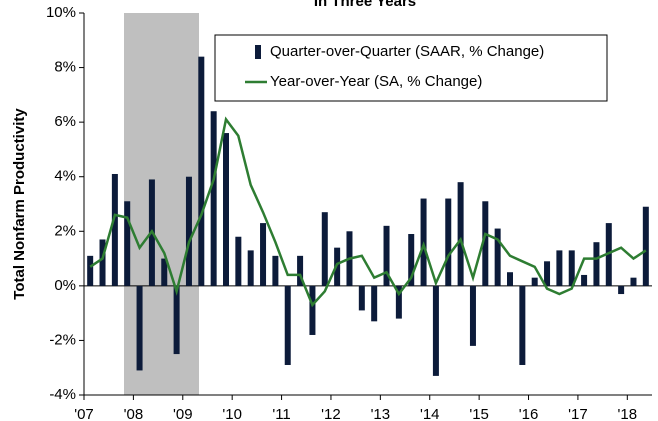 The image size is (658, 421). I want to click on legend-swatch, so click(258, 52).